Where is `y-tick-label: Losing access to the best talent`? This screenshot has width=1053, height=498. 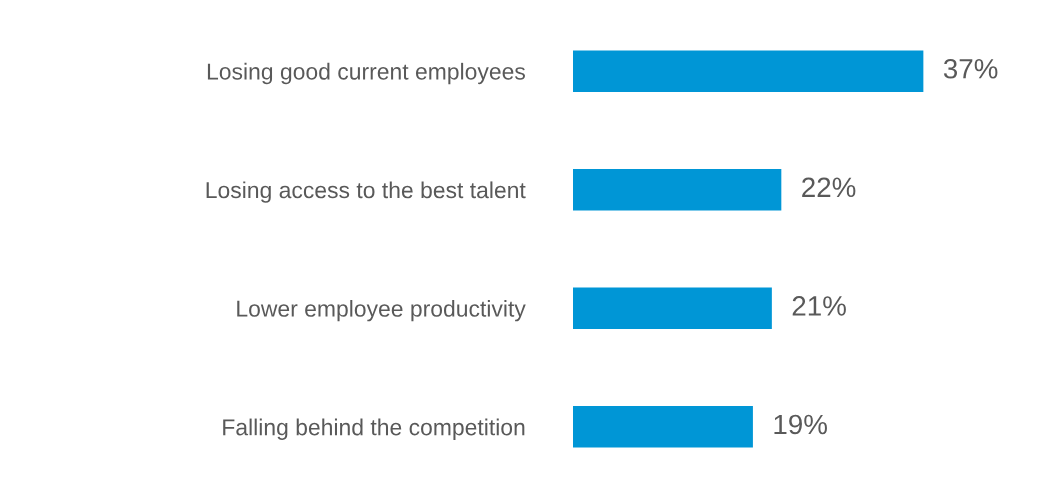
y-tick-label: Losing access to the best talent is located at coordinates (366, 192).